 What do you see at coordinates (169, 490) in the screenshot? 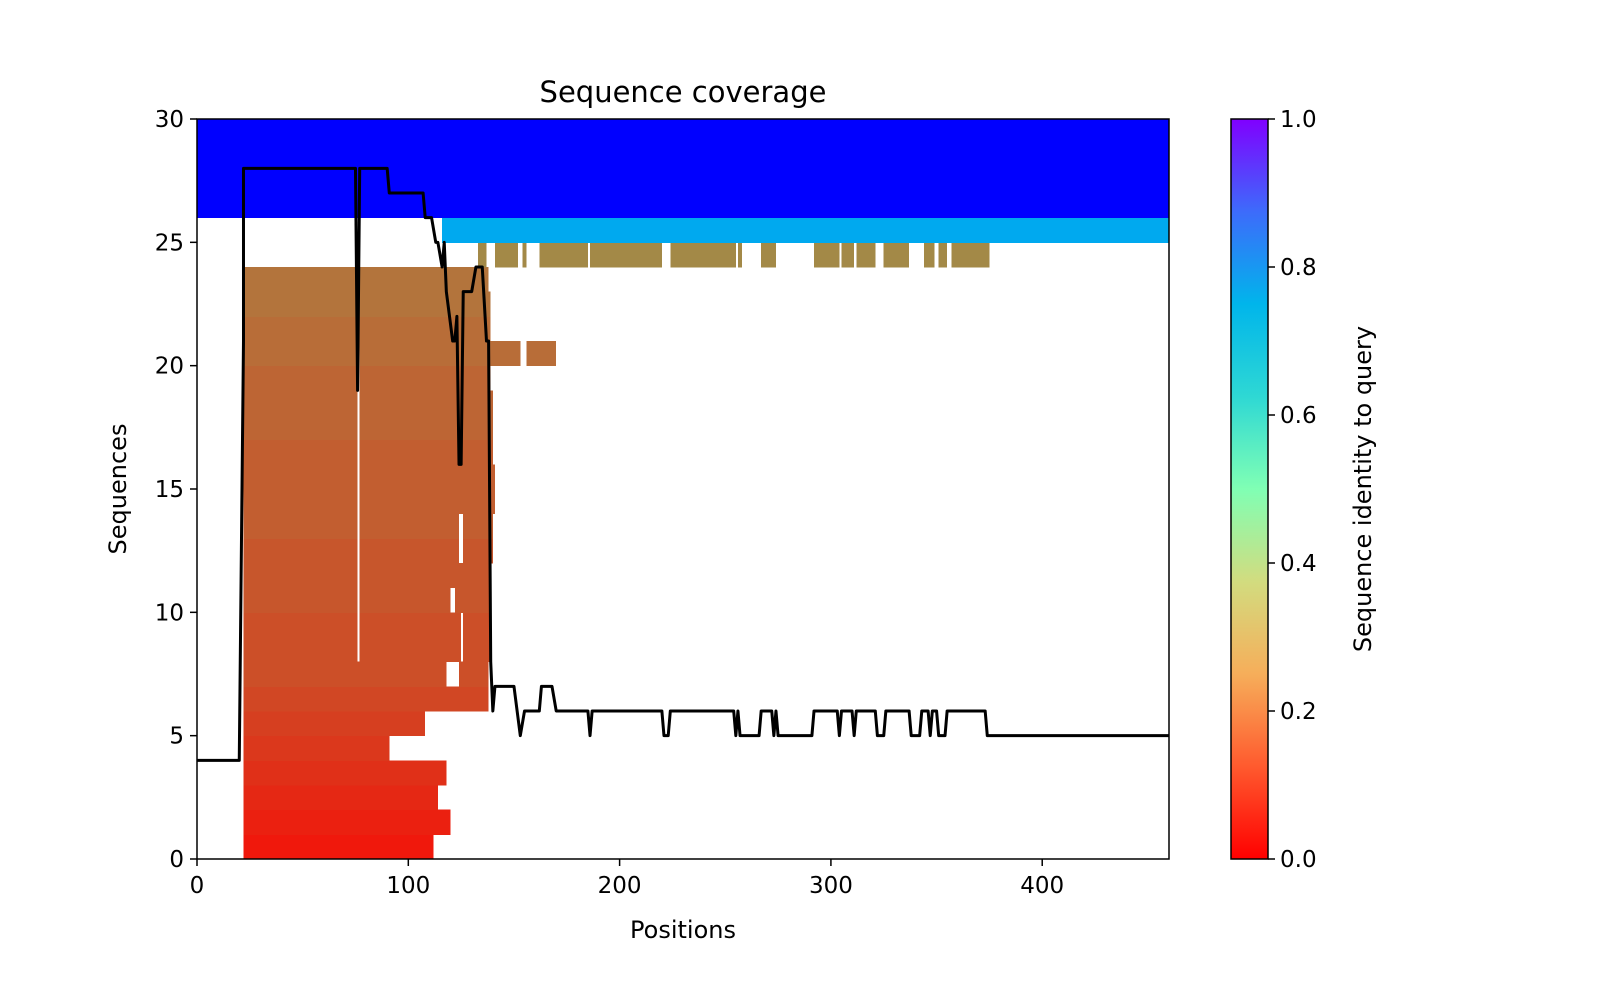
I see `y-tick-label: 15` at bounding box center [169, 490].